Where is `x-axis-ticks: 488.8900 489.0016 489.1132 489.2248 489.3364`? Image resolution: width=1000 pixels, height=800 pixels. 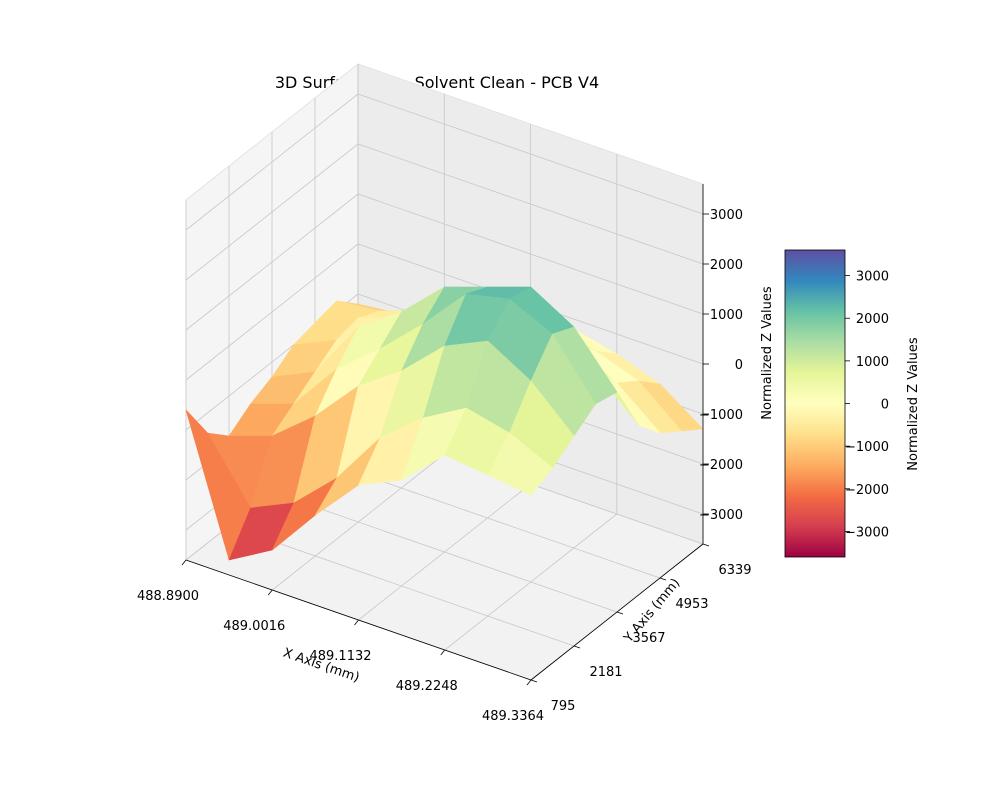 x-axis-ticks: 488.8900 489.0016 489.1132 489.2248 489.3364 is located at coordinates (340, 641).